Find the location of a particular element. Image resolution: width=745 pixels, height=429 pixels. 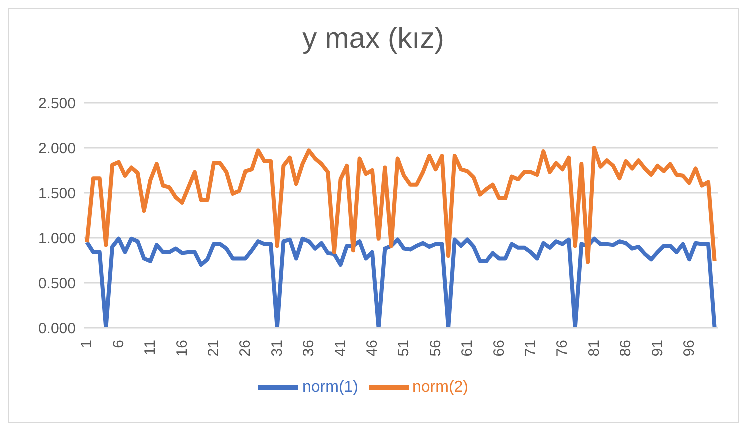

x-tick-label: 66 is located at coordinates (499, 348).